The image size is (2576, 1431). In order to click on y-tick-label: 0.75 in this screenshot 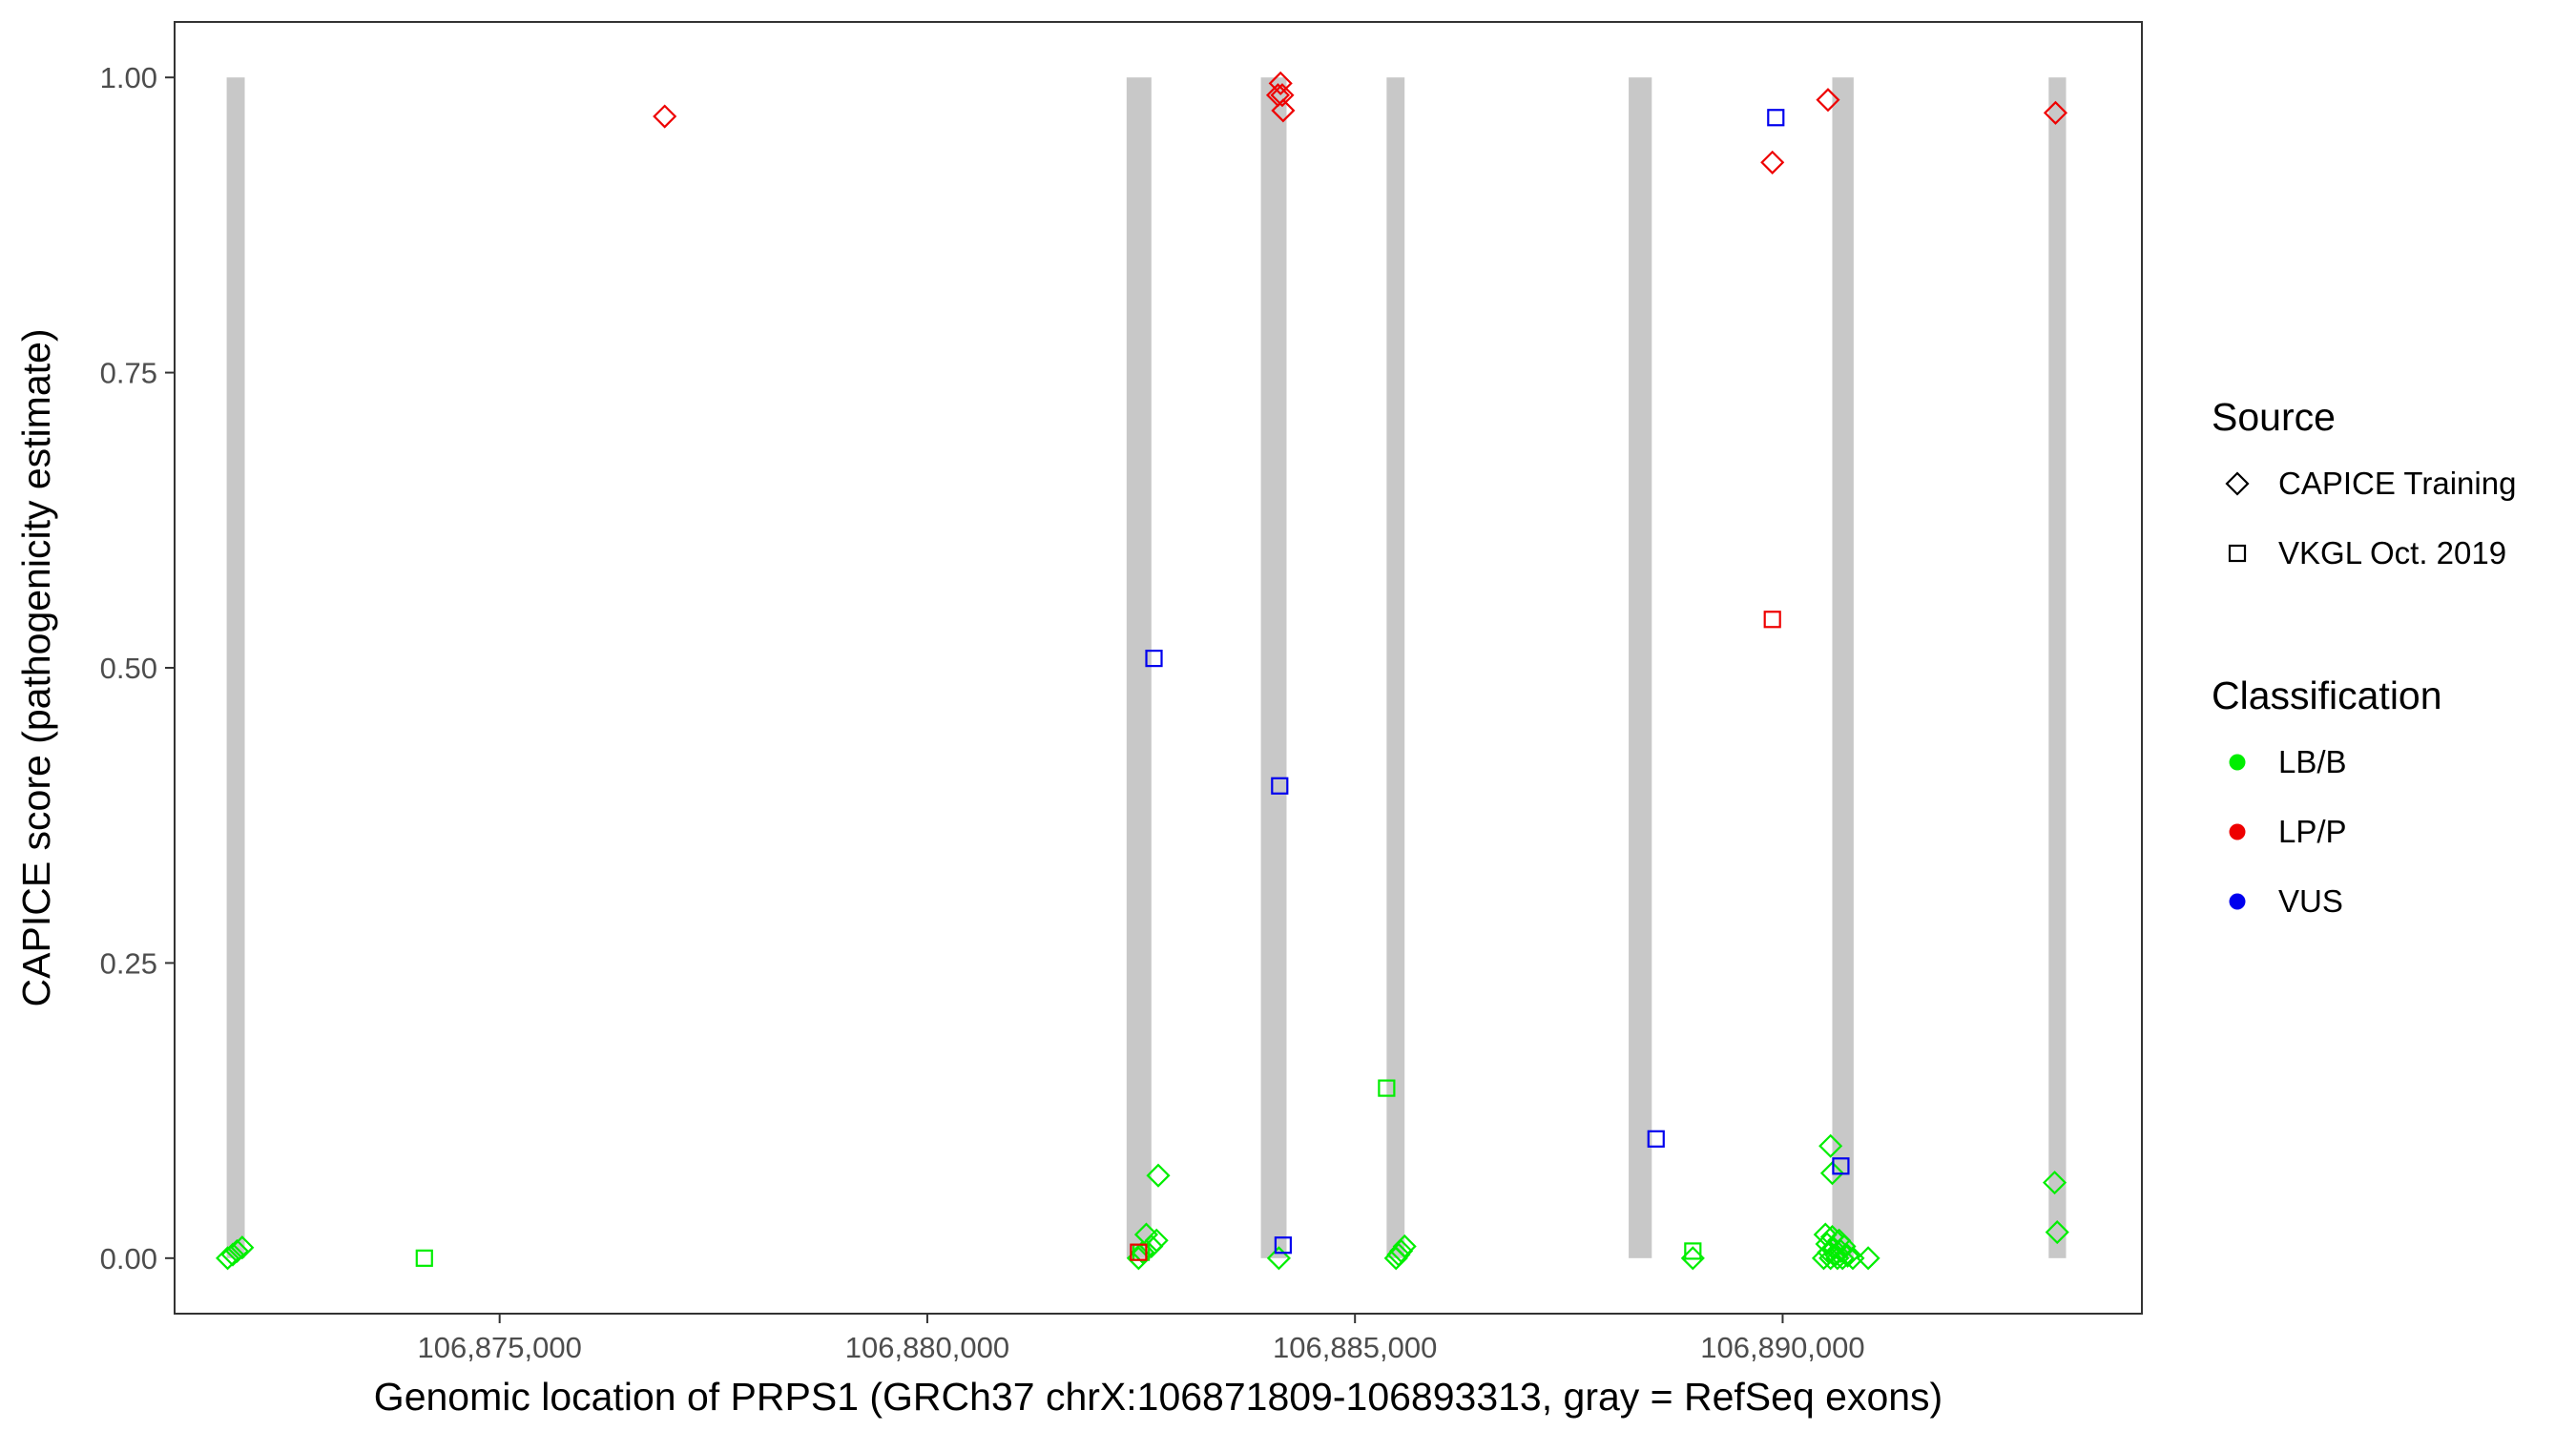, I will do `click(128, 373)`.